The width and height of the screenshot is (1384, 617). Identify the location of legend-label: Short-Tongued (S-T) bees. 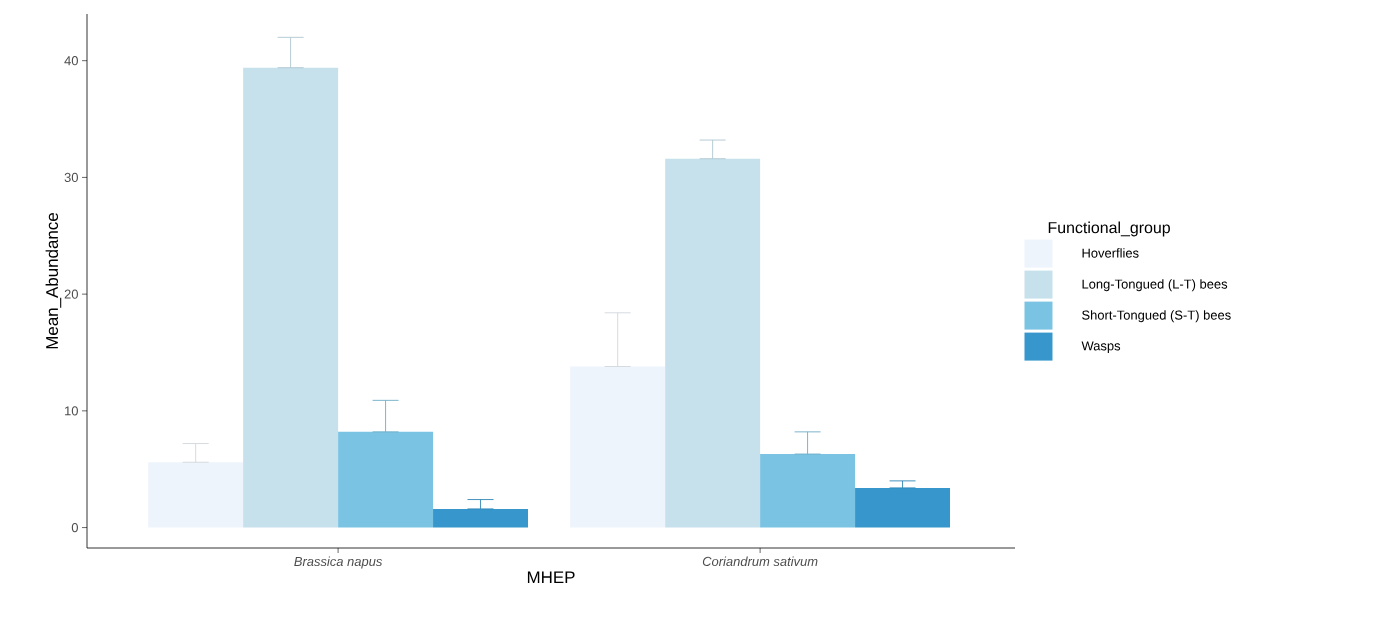
(1156, 316).